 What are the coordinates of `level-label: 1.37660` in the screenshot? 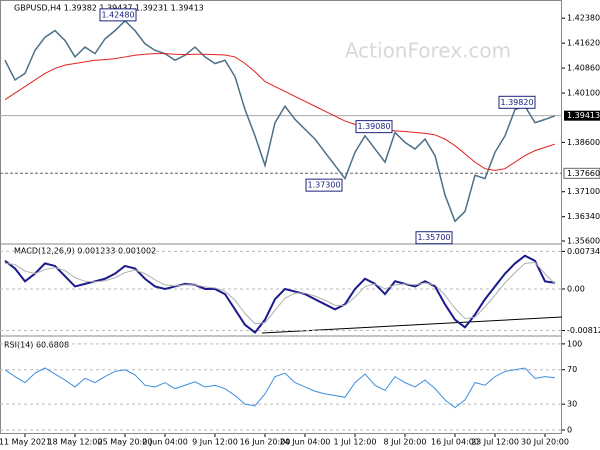 It's located at (583, 173).